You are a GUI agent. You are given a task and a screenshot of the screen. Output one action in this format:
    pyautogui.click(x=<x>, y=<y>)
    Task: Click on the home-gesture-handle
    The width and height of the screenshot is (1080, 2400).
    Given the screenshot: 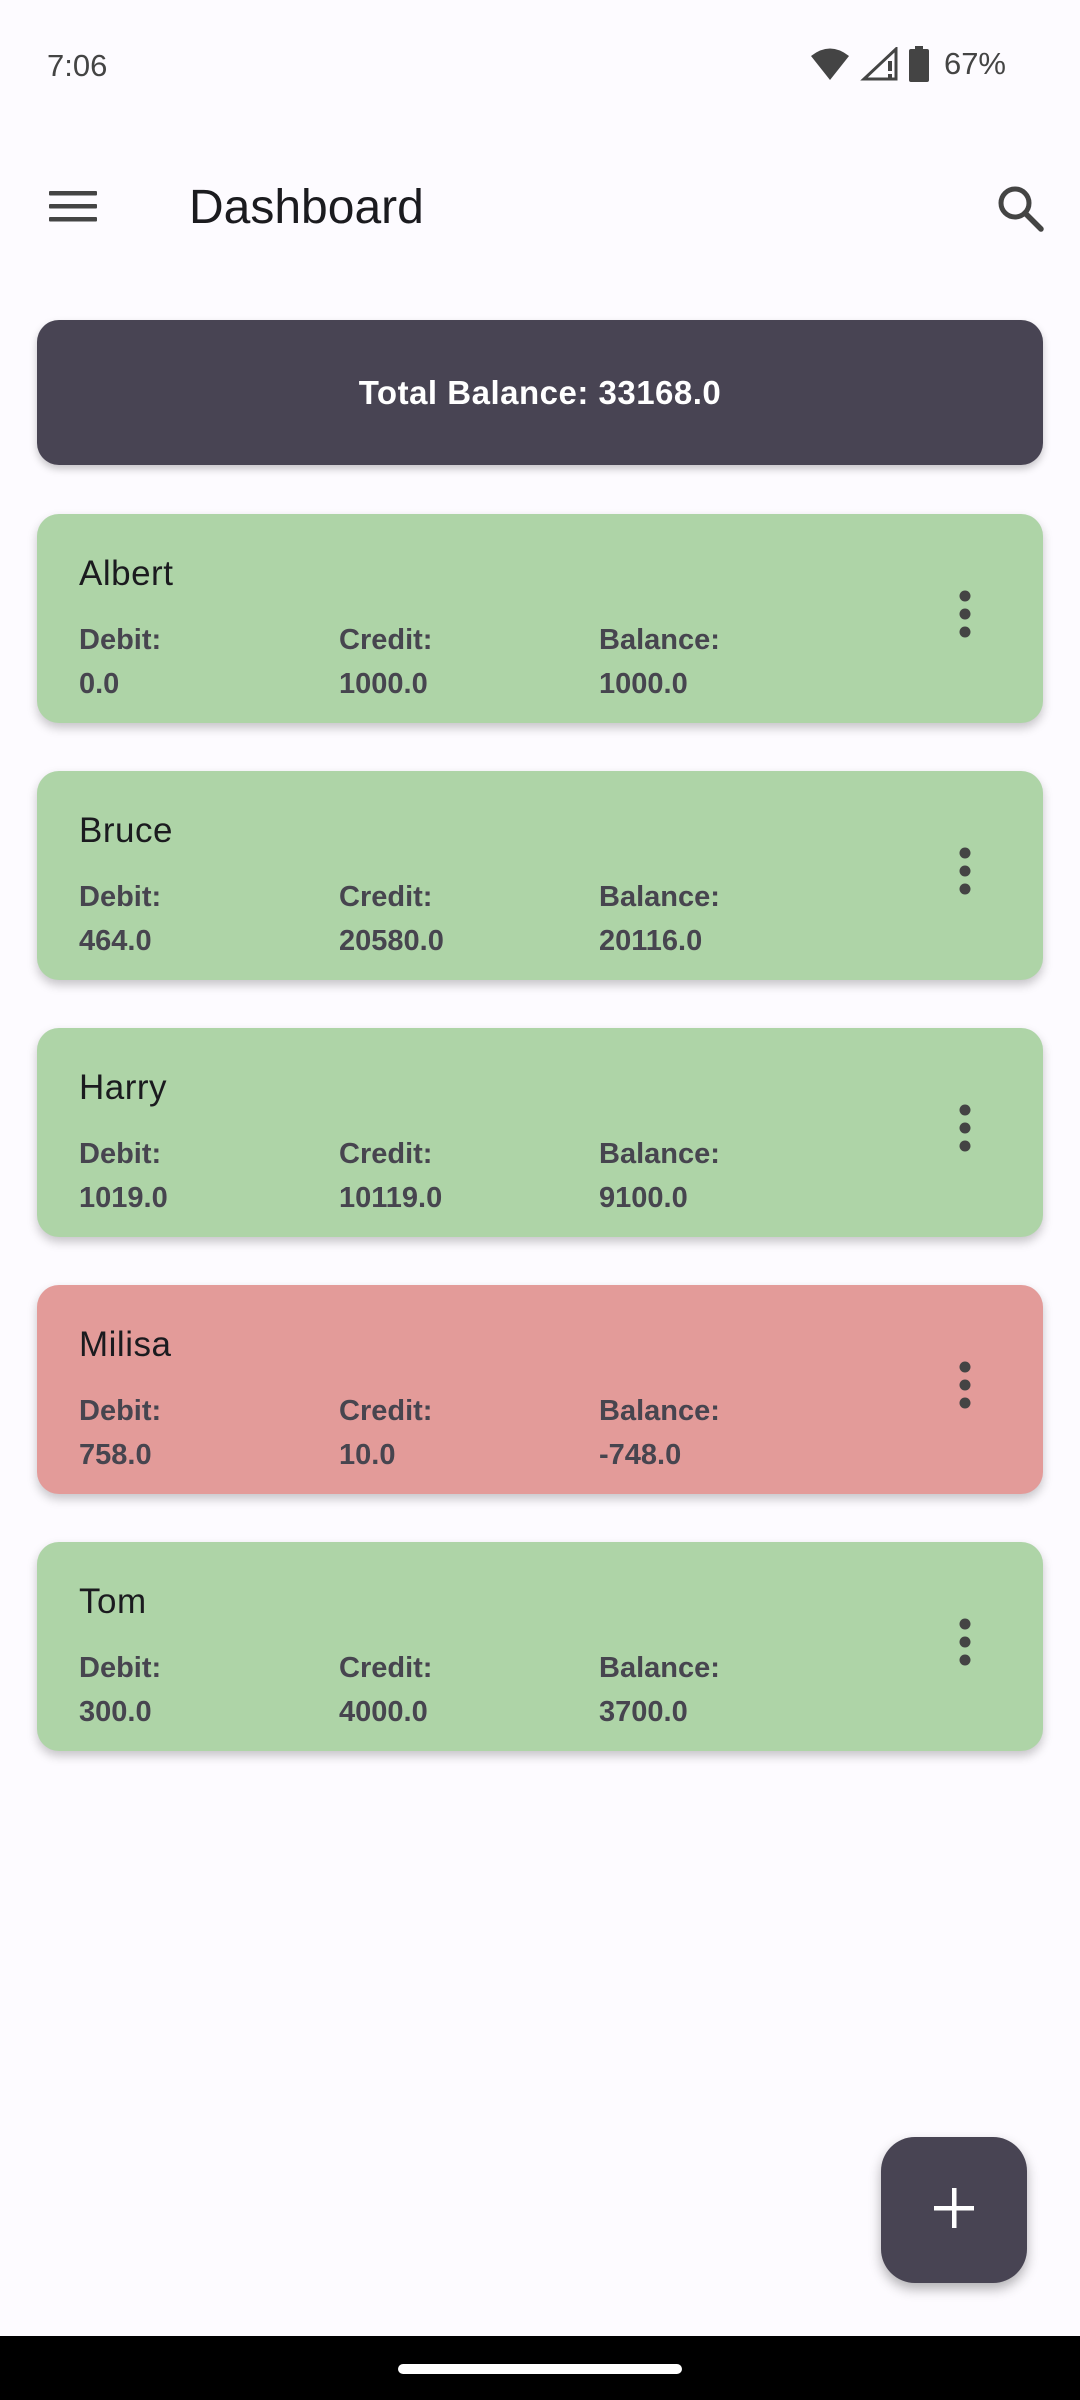 What is the action you would take?
    pyautogui.click(x=540, y=2369)
    